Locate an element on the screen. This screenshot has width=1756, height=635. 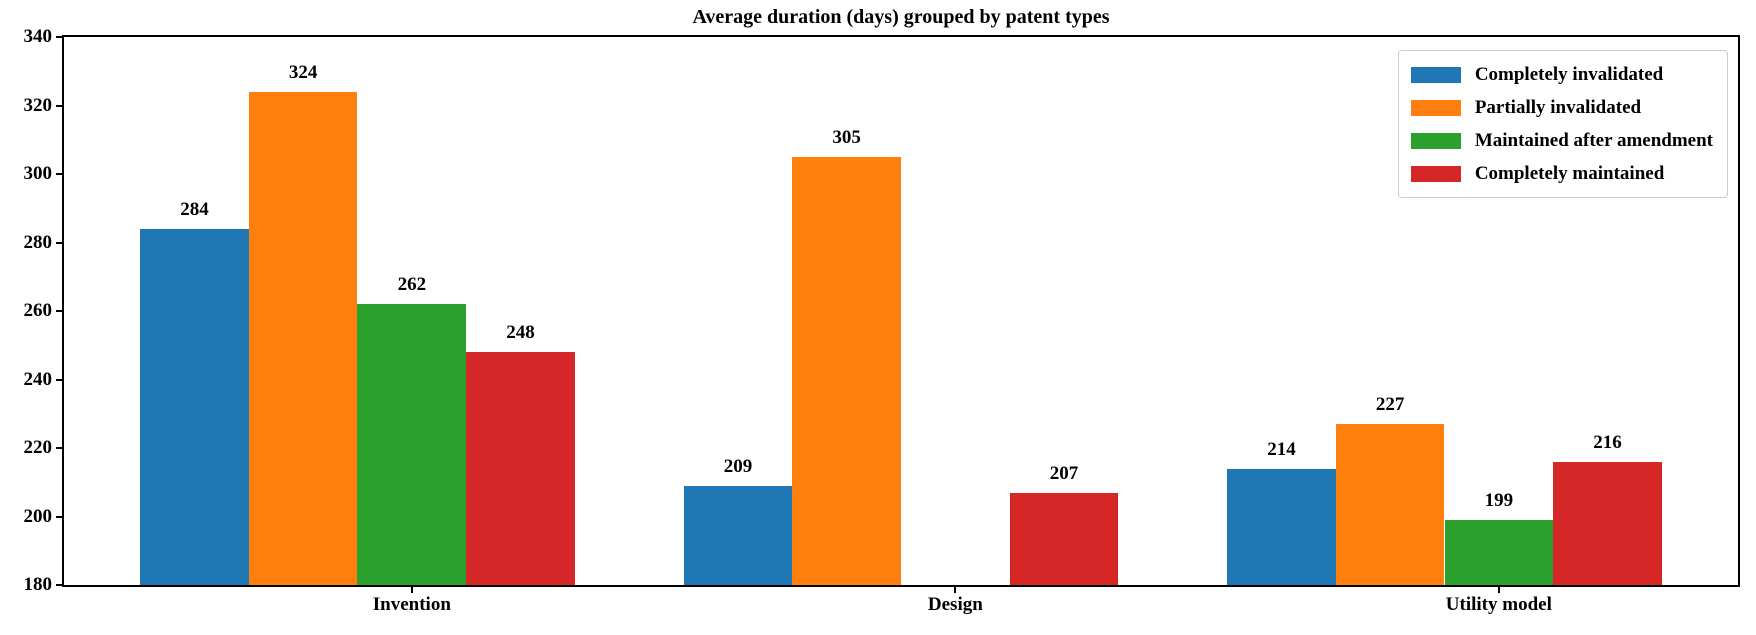
bar-value-label: 248 is located at coordinates (520, 333).